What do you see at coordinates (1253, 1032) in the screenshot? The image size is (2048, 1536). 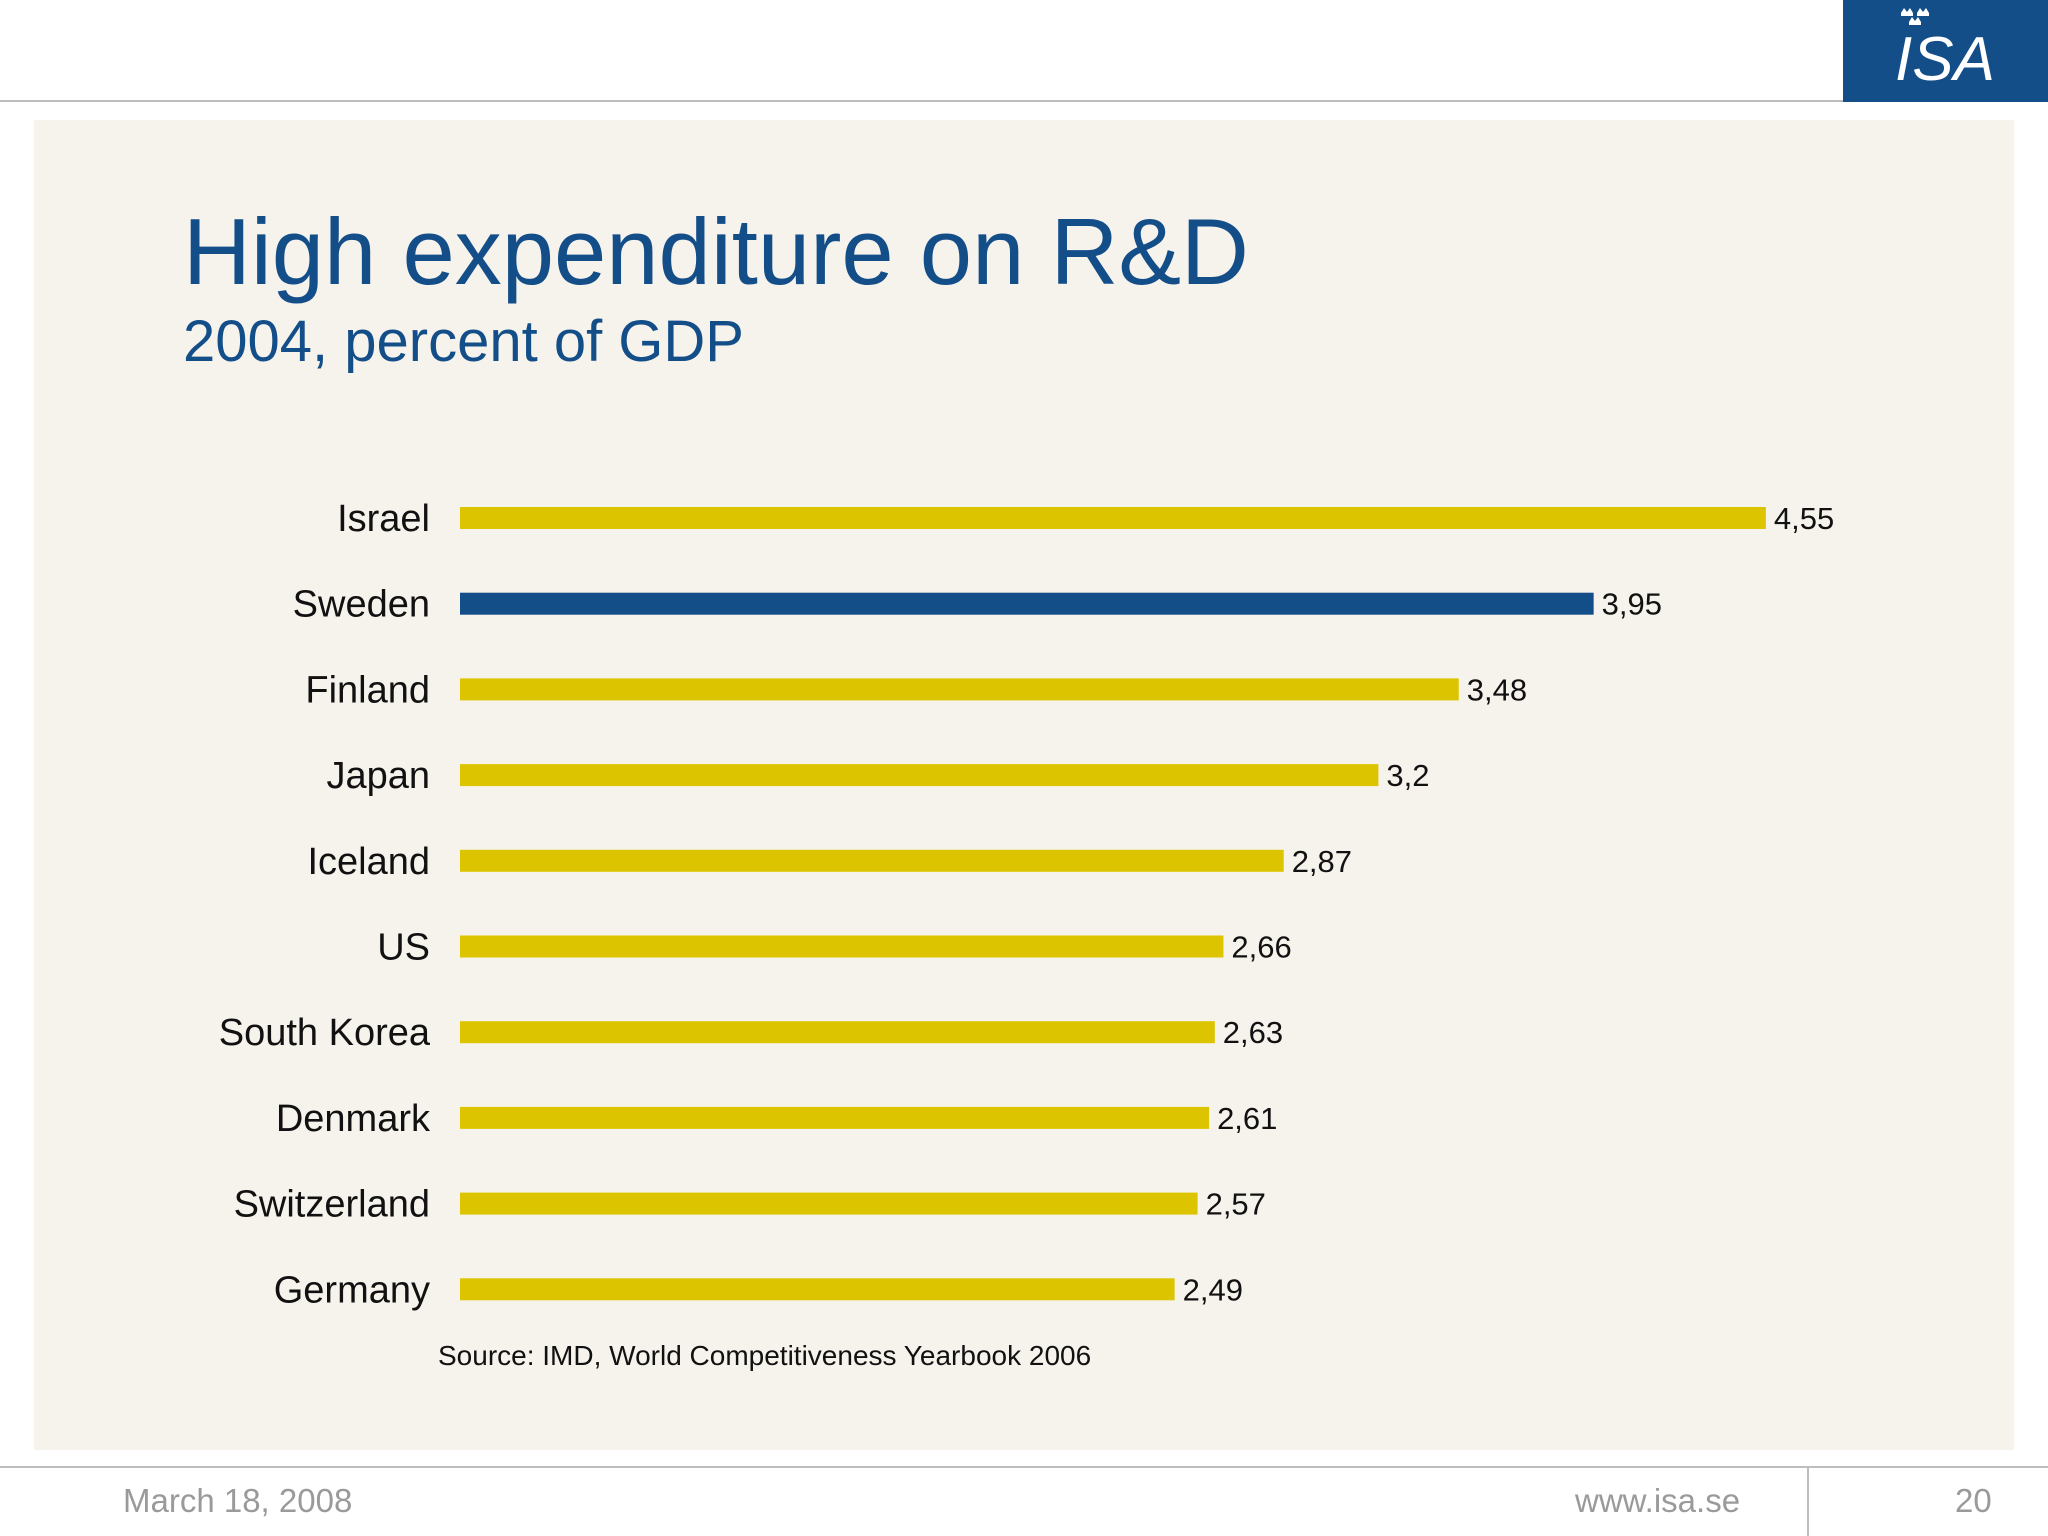 I see `value-label: 2,63` at bounding box center [1253, 1032].